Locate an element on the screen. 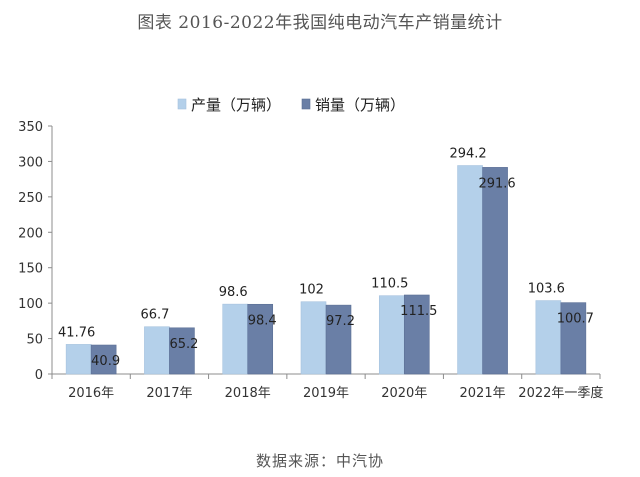  legend-label: 产量（万辆） is located at coordinates (236, 105).